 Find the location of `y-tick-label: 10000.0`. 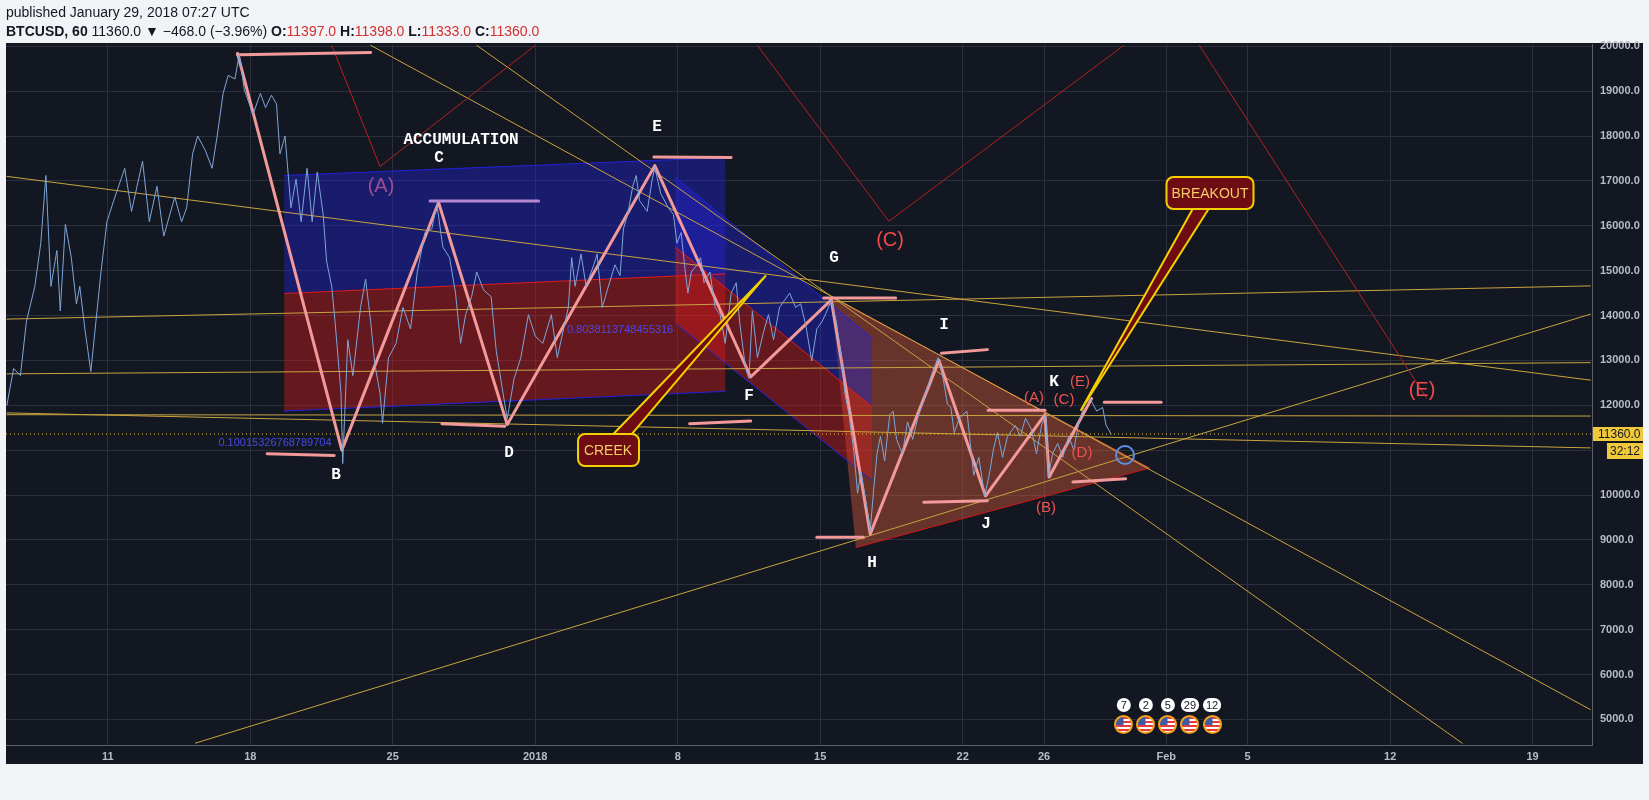

y-tick-label: 10000.0 is located at coordinates (1620, 494).